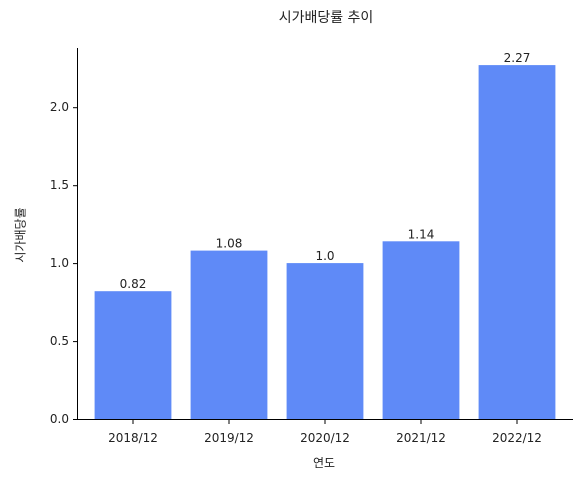  I want to click on x-tick-label: 2018/12, so click(133, 438).